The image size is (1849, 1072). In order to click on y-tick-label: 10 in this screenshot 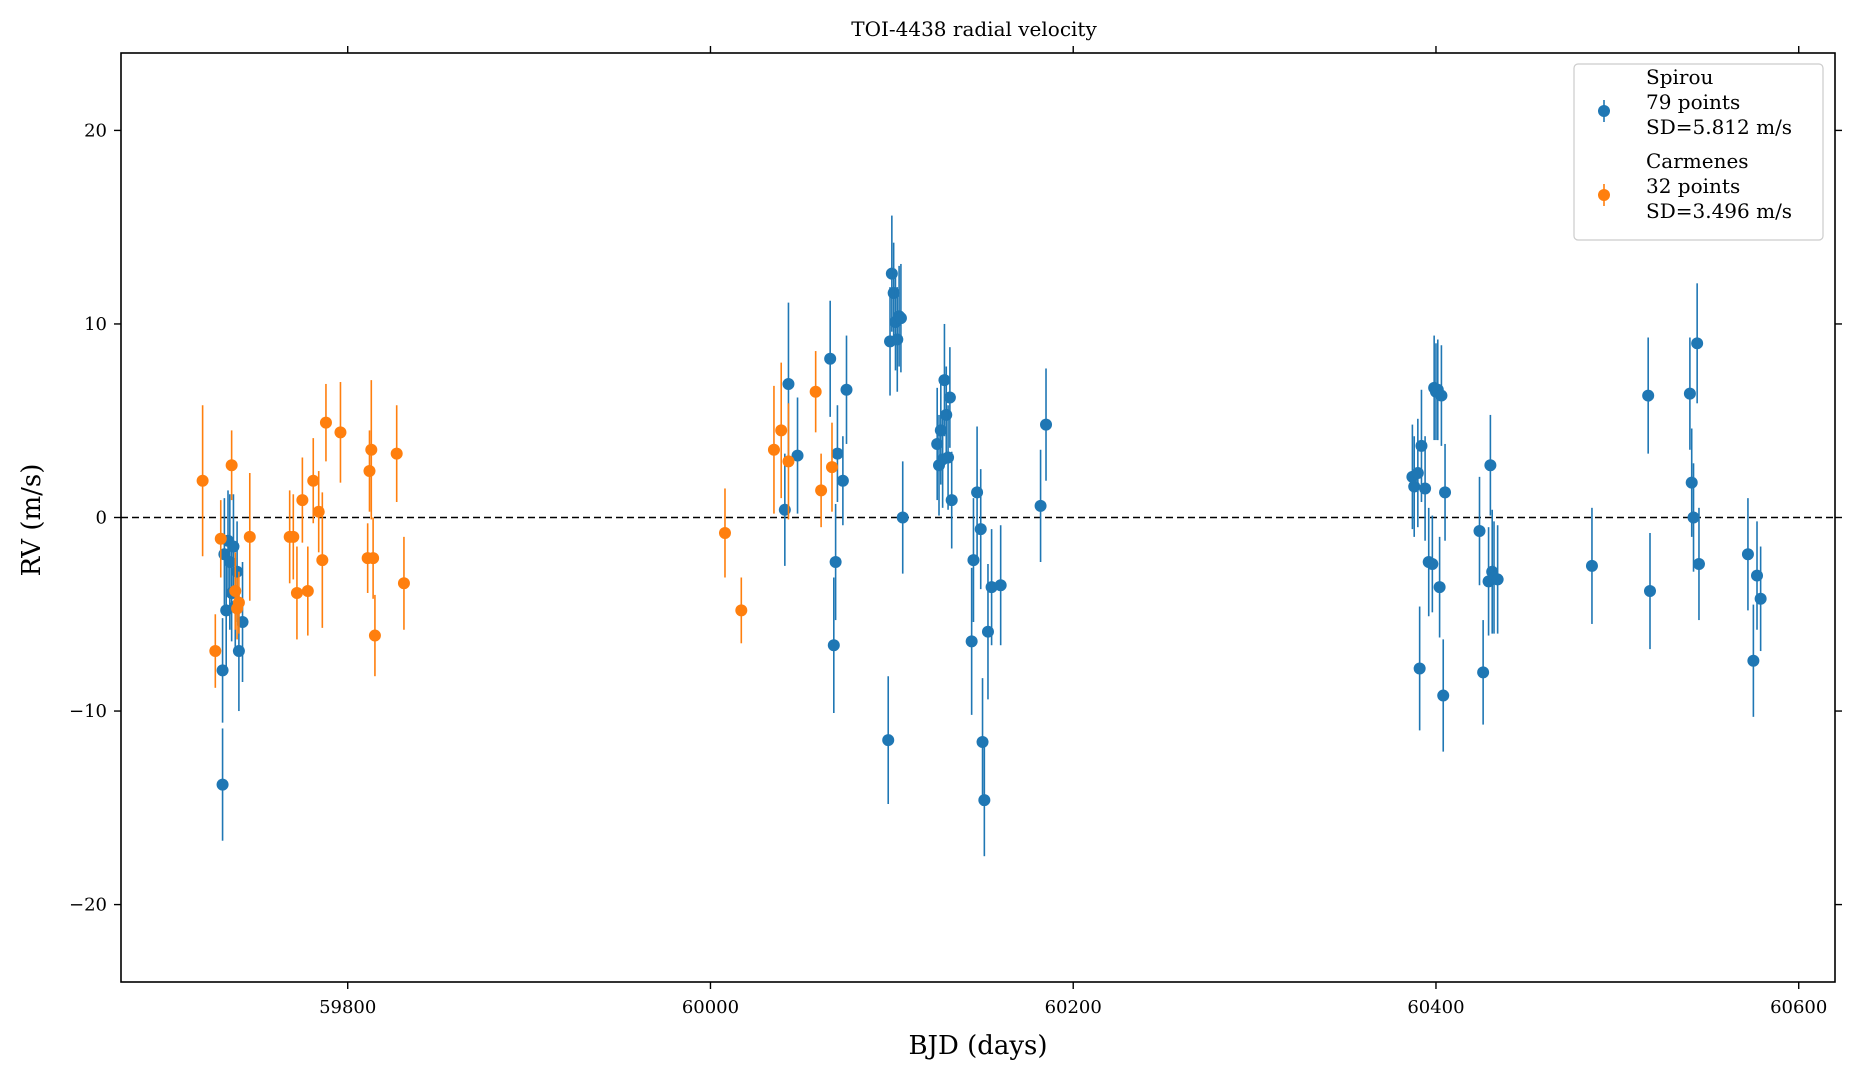, I will do `click(95, 324)`.